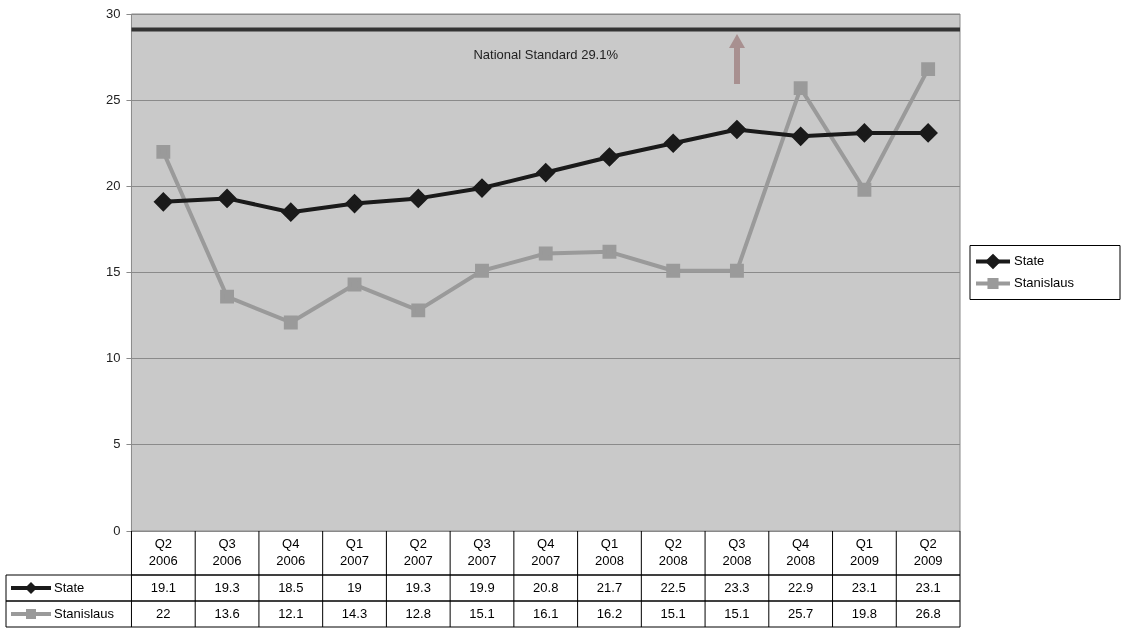  What do you see at coordinates (69, 587) in the screenshot?
I see `text: State` at bounding box center [69, 587].